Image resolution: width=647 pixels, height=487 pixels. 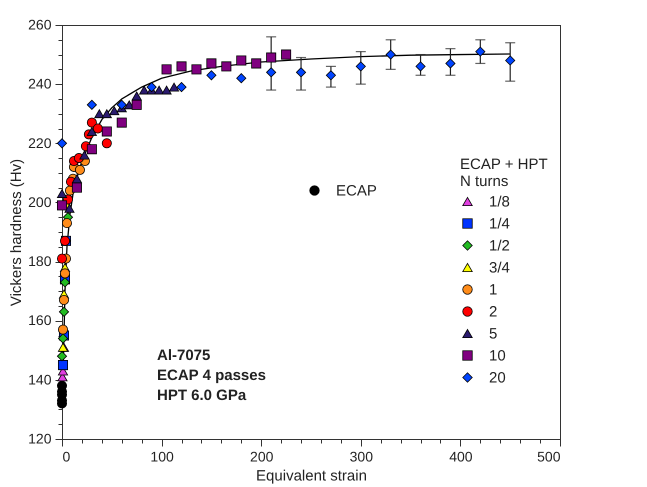 What do you see at coordinates (40, 438) in the screenshot?
I see `y-tick-label: 120` at bounding box center [40, 438].